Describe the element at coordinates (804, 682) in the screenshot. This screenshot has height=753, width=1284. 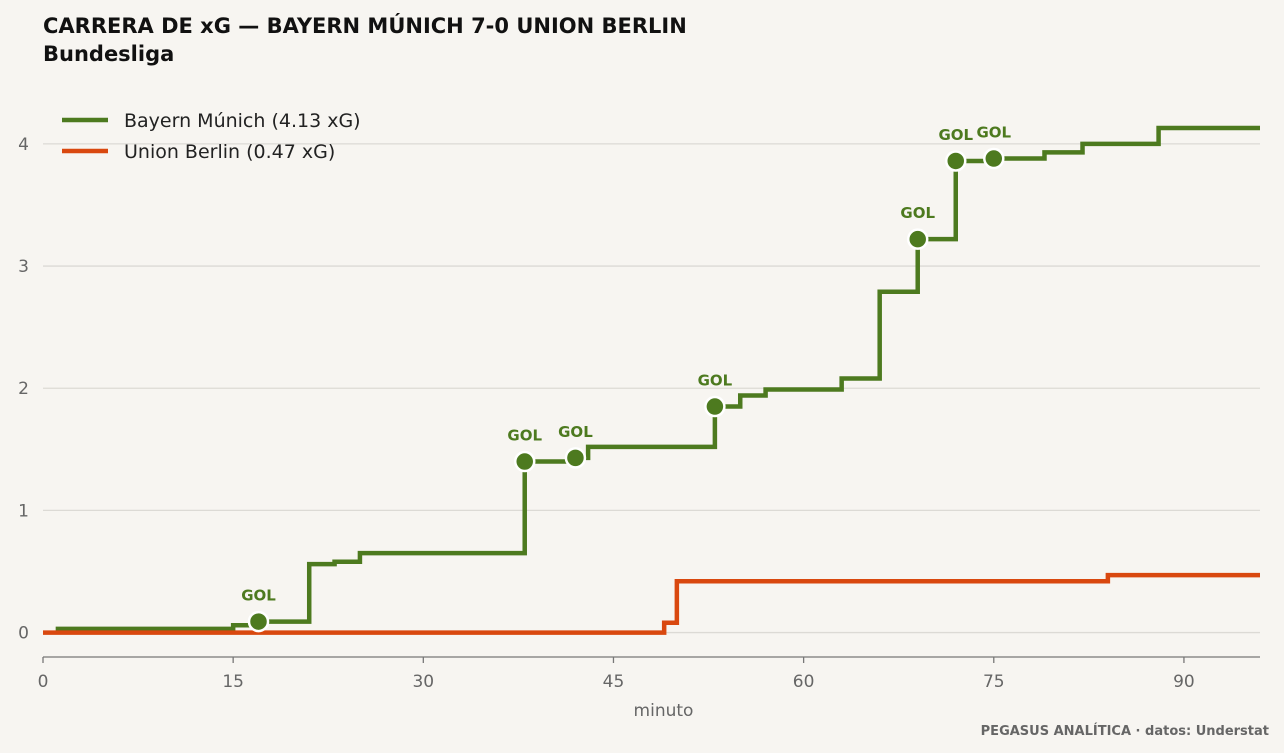
I see `x-tick-label: 60` at that location.